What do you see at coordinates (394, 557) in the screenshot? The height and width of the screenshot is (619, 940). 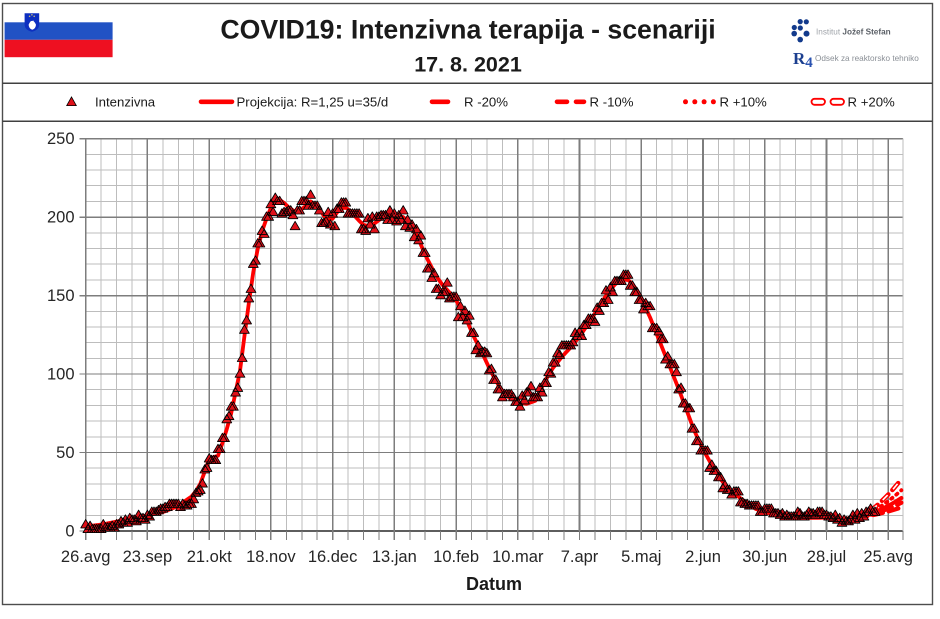 I see `svg-text: 13.jan` at bounding box center [394, 557].